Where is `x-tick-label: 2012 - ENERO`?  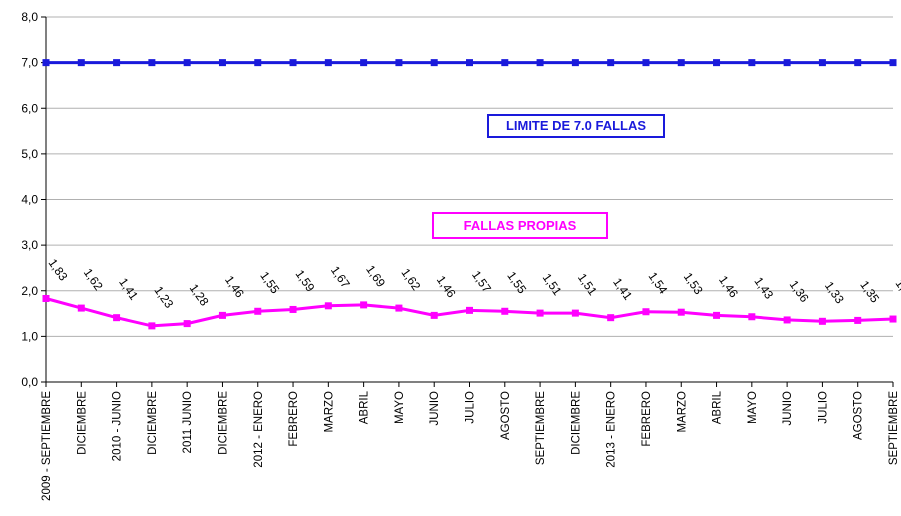 x-tick-label: 2012 - ENERO is located at coordinates (259, 429).